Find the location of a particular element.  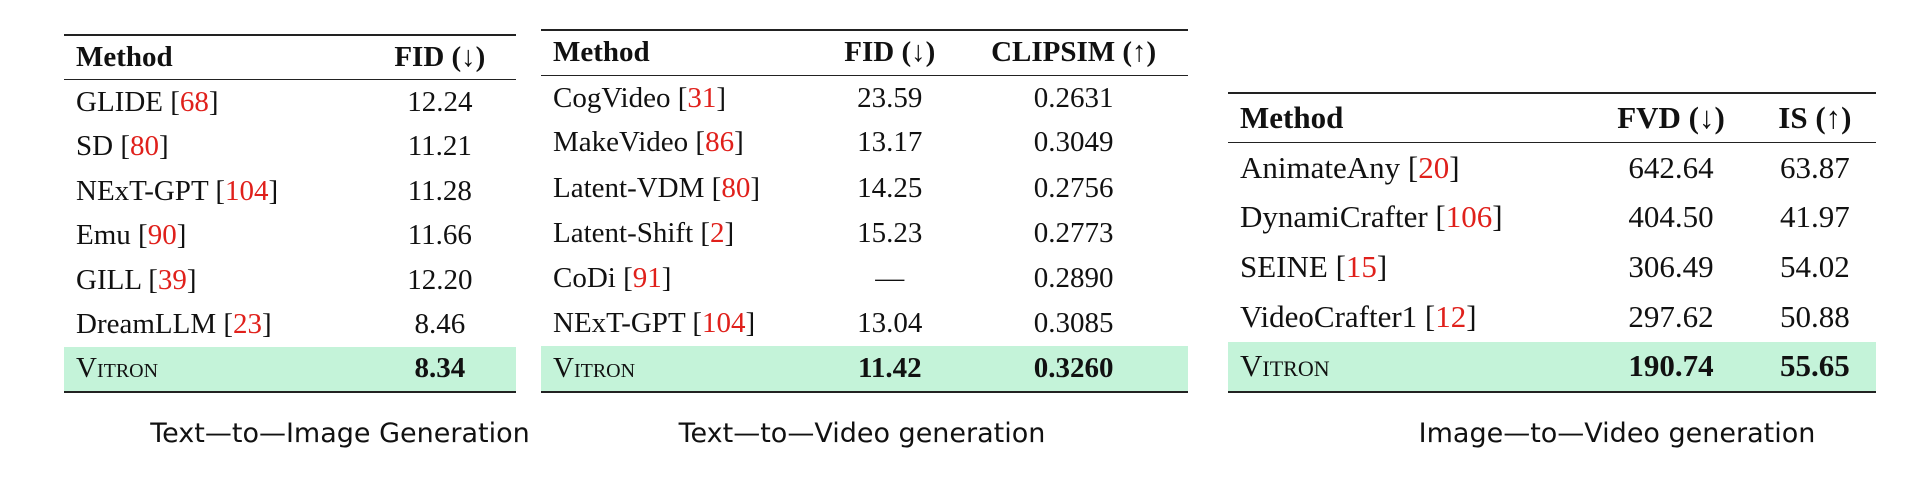

value-cell: 11.66 is located at coordinates (439, 235).